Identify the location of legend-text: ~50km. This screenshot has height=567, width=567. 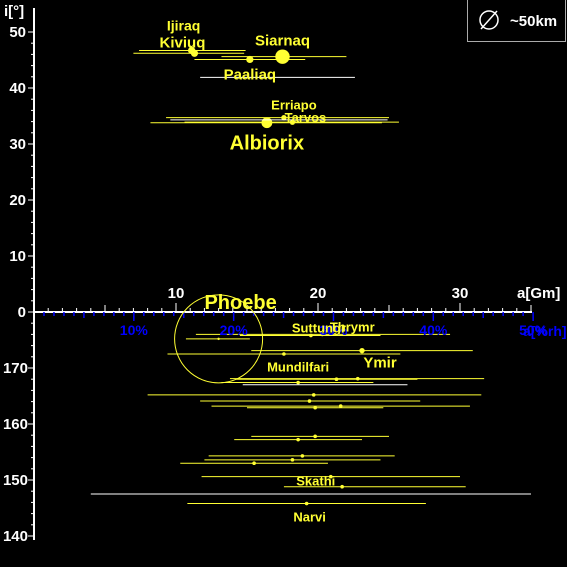
(534, 21).